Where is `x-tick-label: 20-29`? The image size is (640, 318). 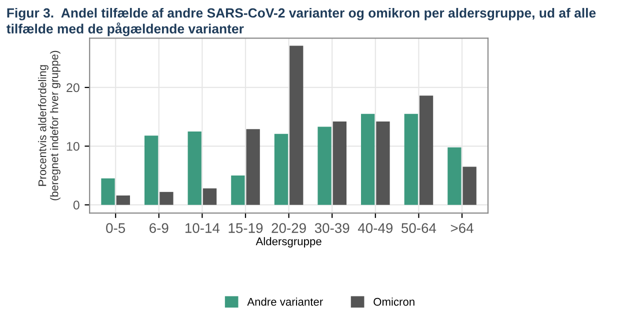 x-tick-label: 20-29 is located at coordinates (289, 228).